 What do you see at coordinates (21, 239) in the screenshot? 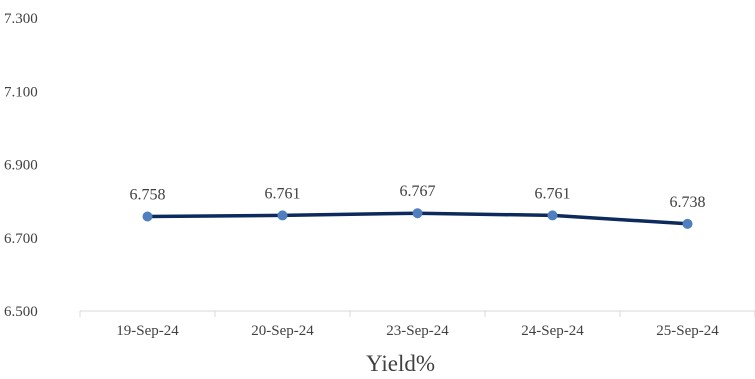
I see `y-tick-label: 6.700` at bounding box center [21, 239].